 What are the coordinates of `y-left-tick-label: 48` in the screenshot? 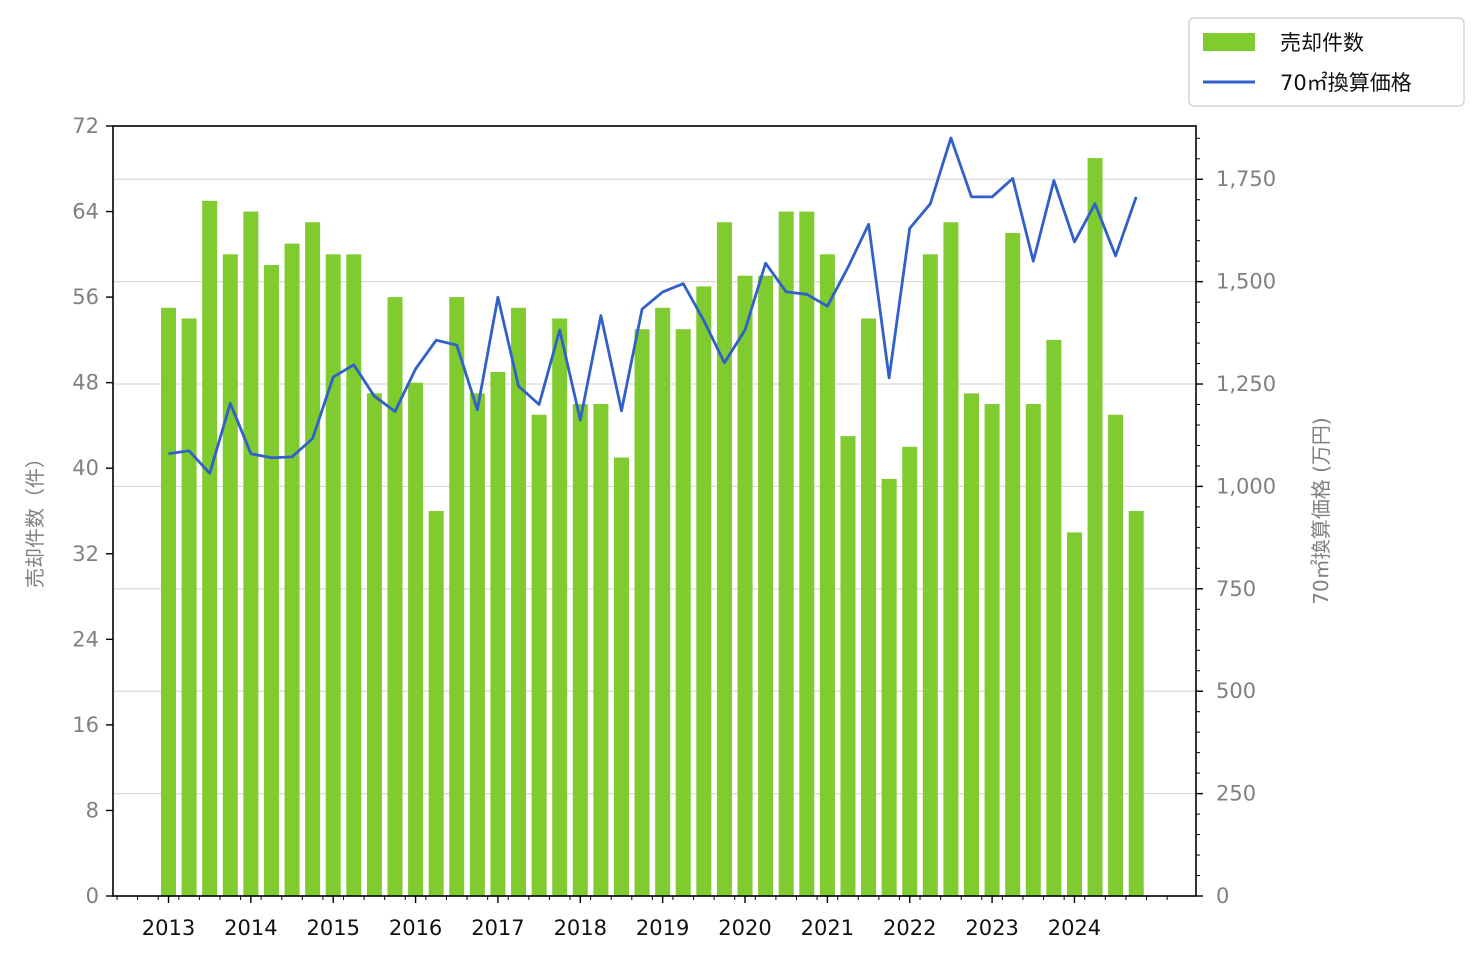 It's located at (85, 383).